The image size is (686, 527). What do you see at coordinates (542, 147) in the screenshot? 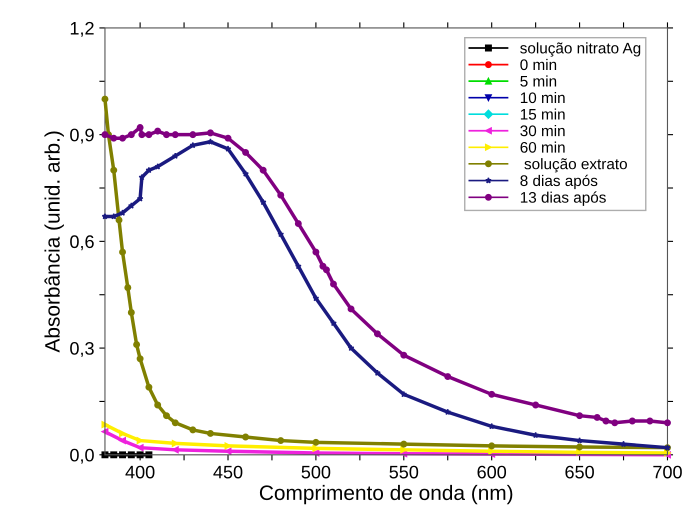
I see `legend-label: 60 min` at bounding box center [542, 147].